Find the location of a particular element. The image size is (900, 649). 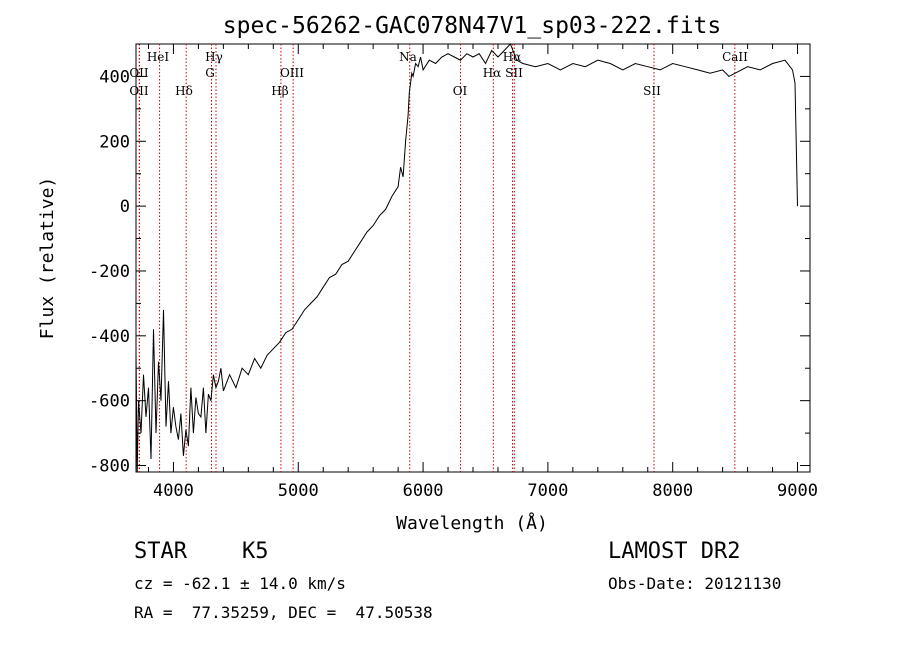

spectral-line-label: Hδ is located at coordinates (184, 91).